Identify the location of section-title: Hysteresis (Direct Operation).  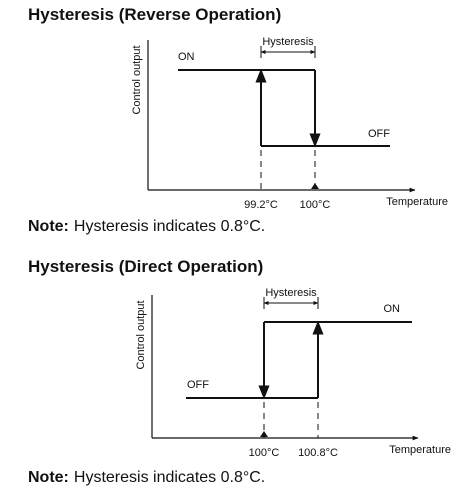
(145, 266).